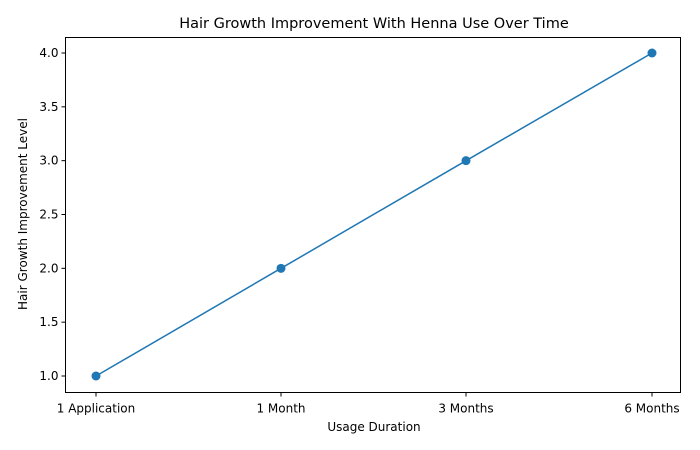 The image size is (700, 450). I want to click on y-tick-label: 3.0, so click(48, 161).